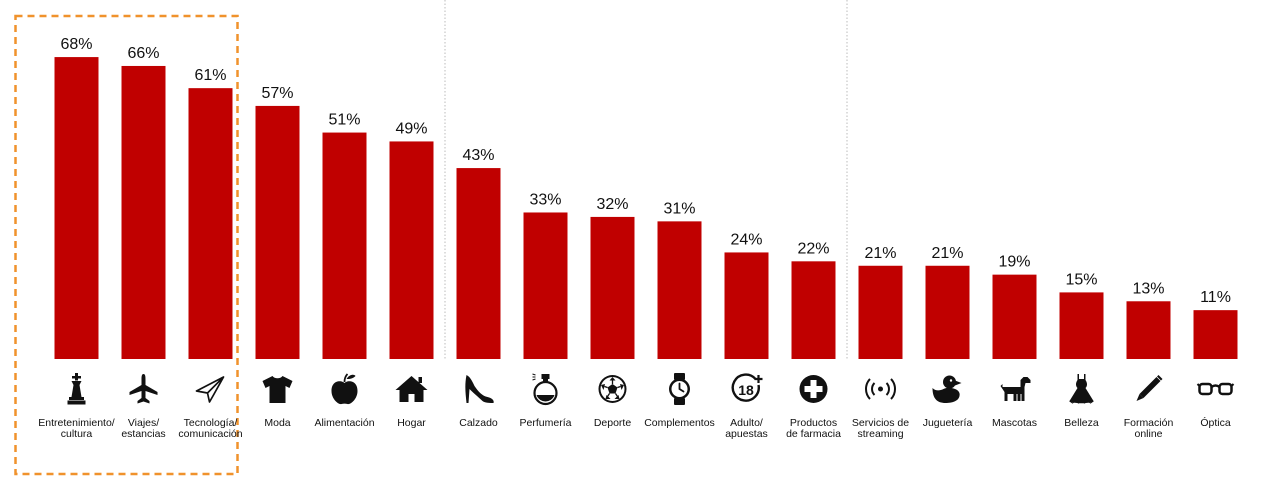 The width and height of the screenshot is (1280, 492). What do you see at coordinates (277, 423) in the screenshot?
I see `category-label: Moda` at bounding box center [277, 423].